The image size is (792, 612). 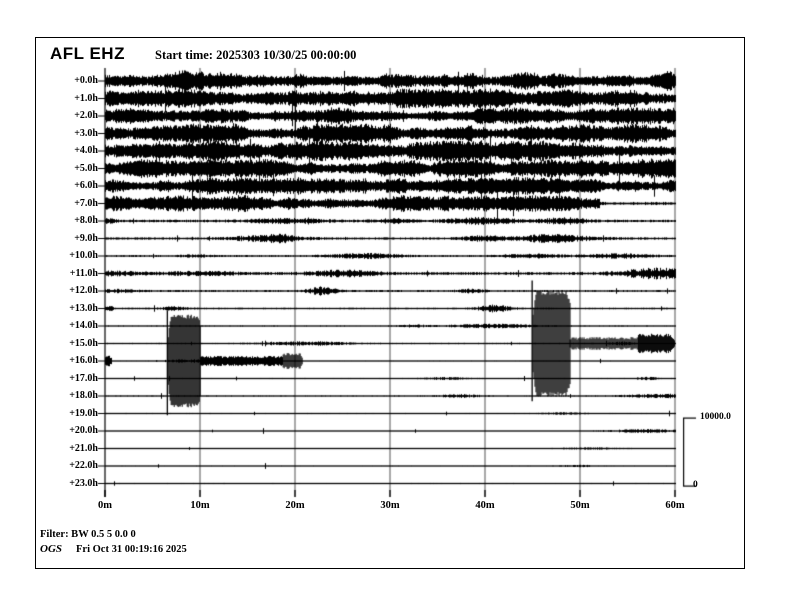 What do you see at coordinates (715, 417) in the screenshot?
I see `scale-bar-max-label: 10000.0` at bounding box center [715, 417].